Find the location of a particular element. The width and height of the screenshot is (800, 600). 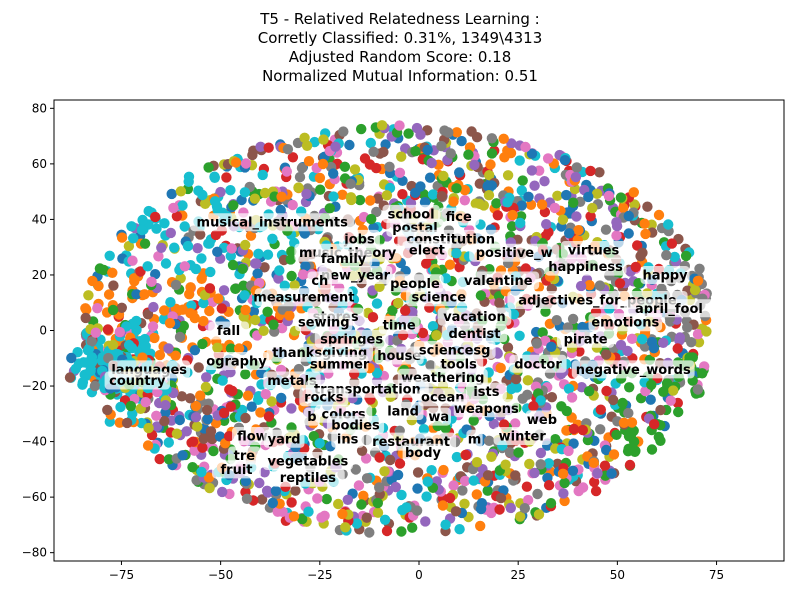

cluster-label: tre is located at coordinates (244, 455).